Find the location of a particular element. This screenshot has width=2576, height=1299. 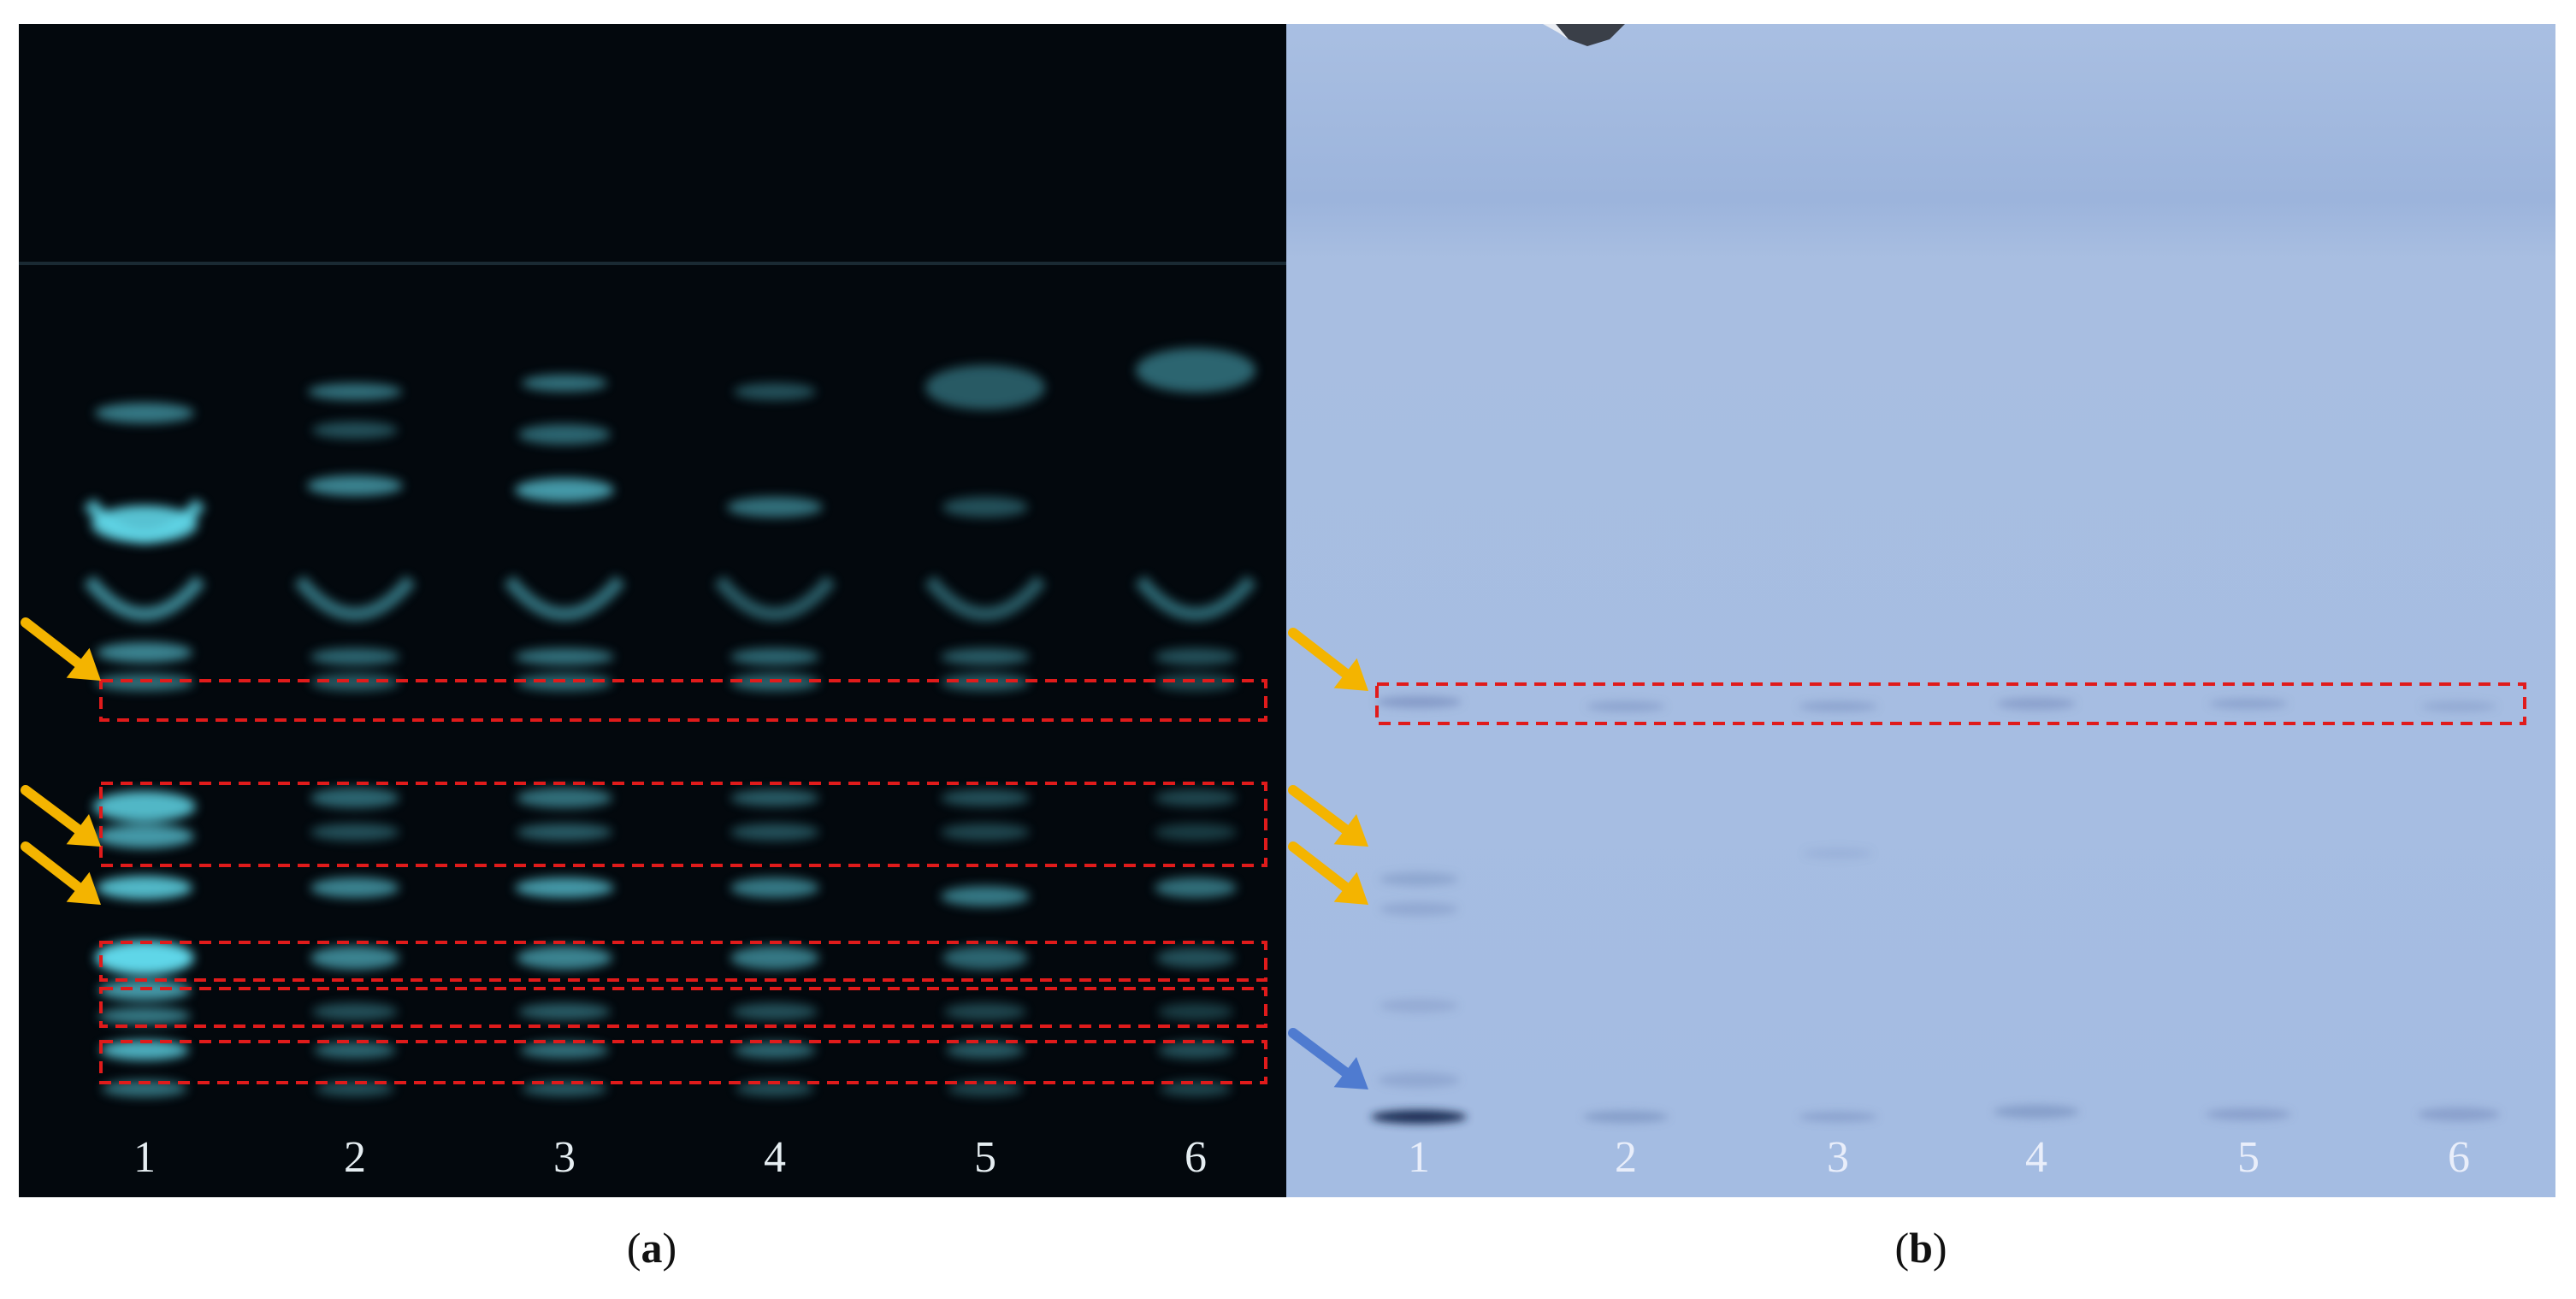

lane-label-b-6: 6 is located at coordinates (2459, 1157).